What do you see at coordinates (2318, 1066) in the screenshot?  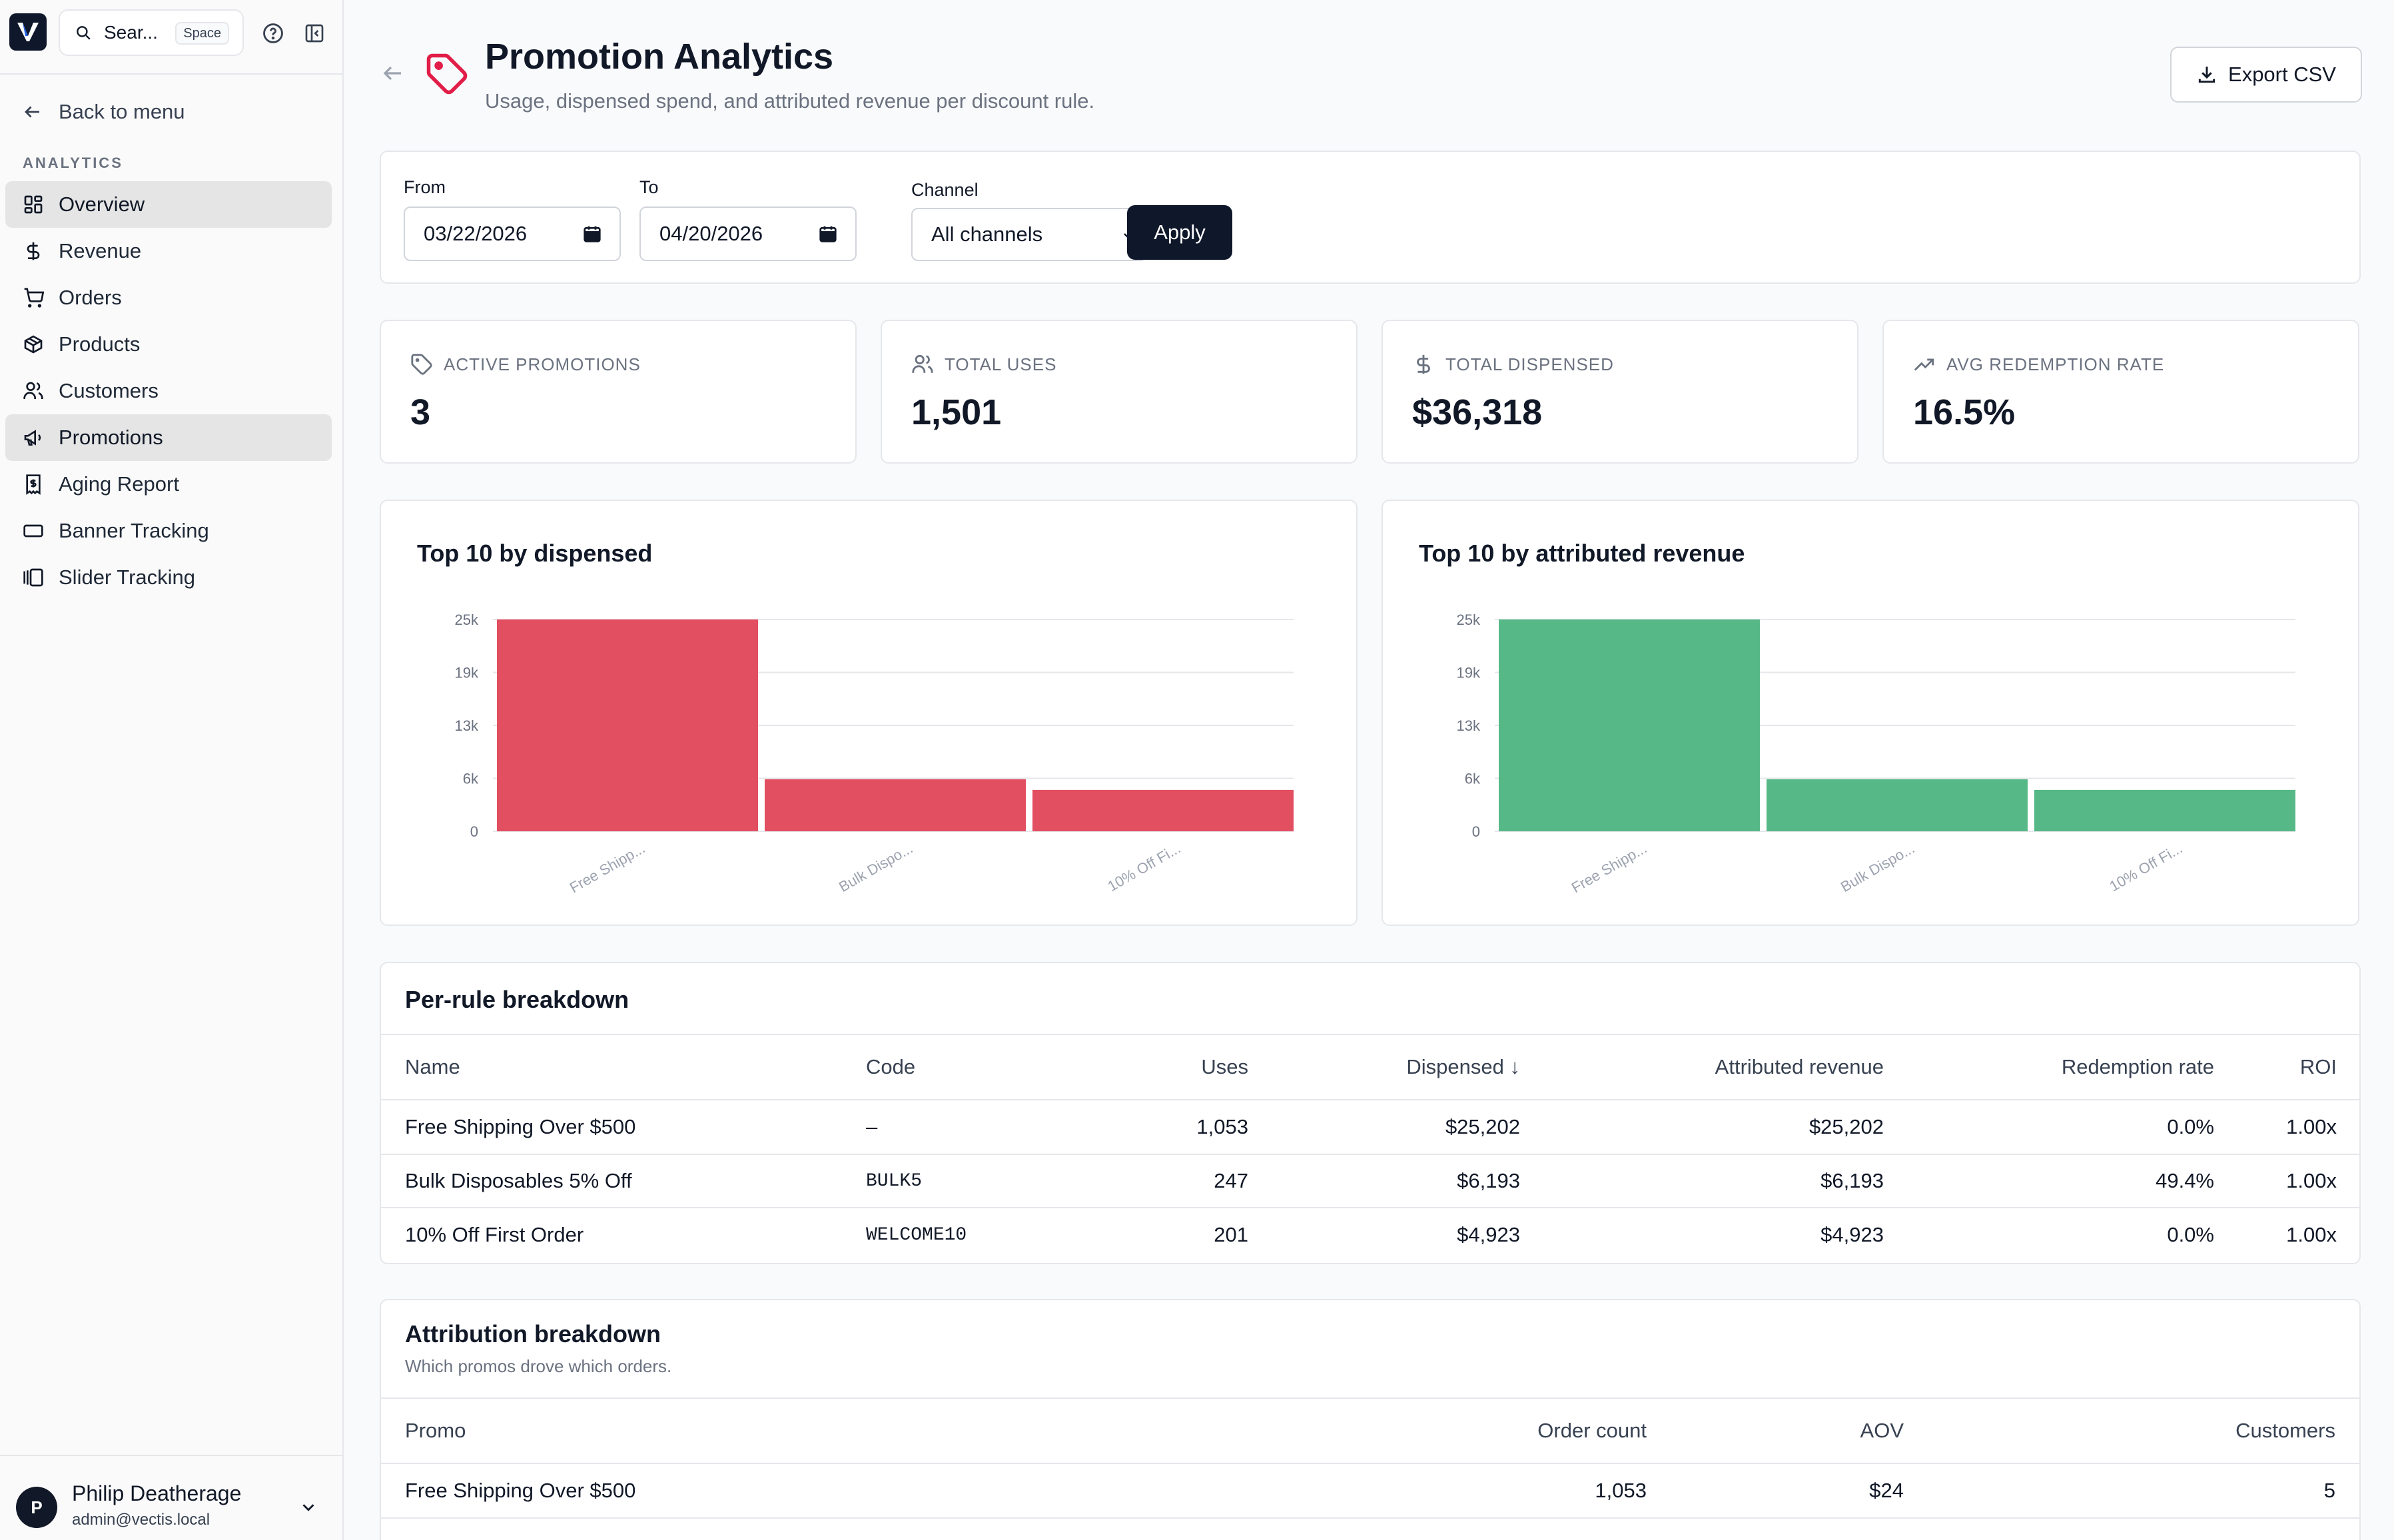 I see `column-header-roi: ROI` at bounding box center [2318, 1066].